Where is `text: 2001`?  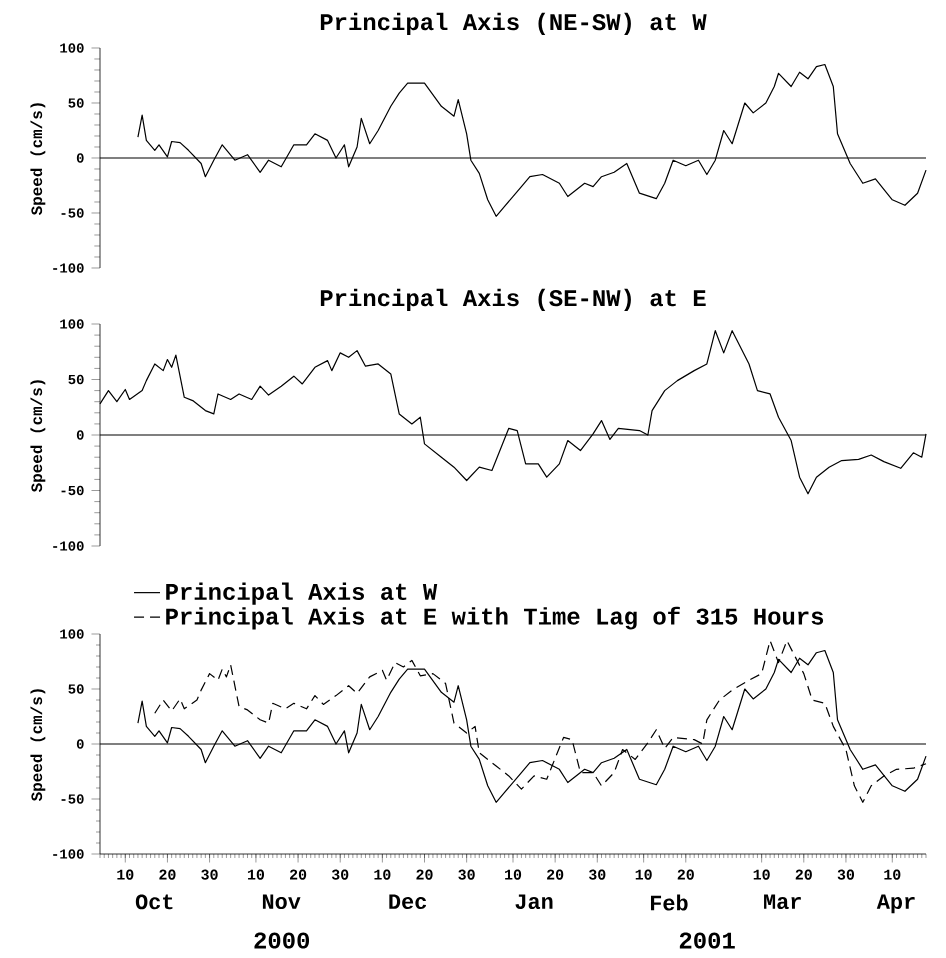 text: 2001 is located at coordinates (707, 940).